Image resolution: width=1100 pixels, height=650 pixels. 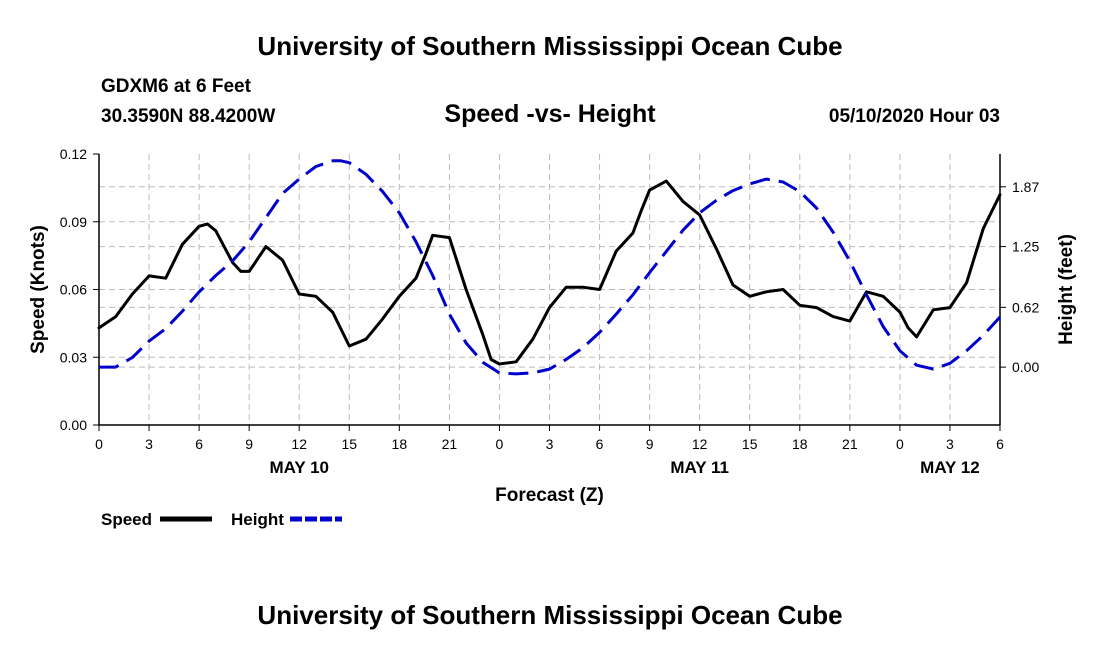 I want to click on y2-tick-label: 0.62, so click(x=1025, y=307).